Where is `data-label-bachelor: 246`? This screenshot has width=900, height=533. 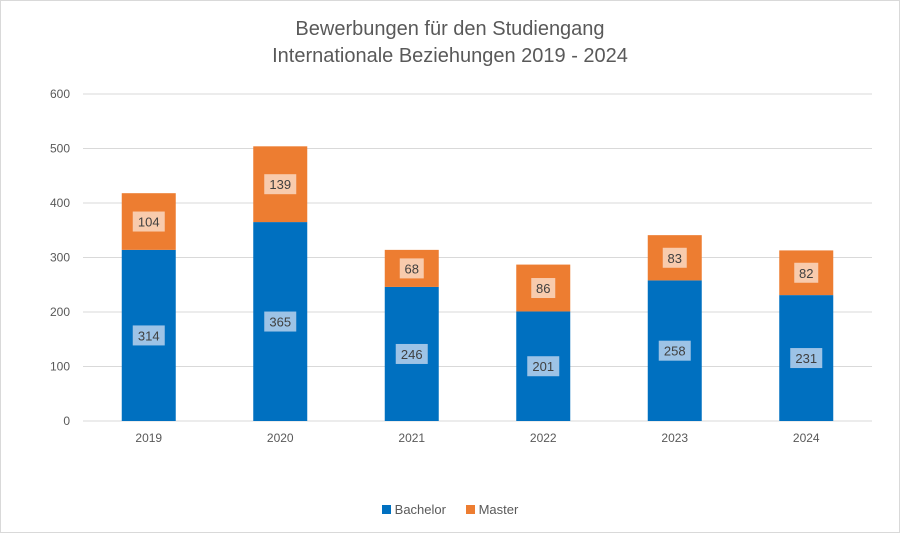 data-label-bachelor: 246 is located at coordinates (412, 354).